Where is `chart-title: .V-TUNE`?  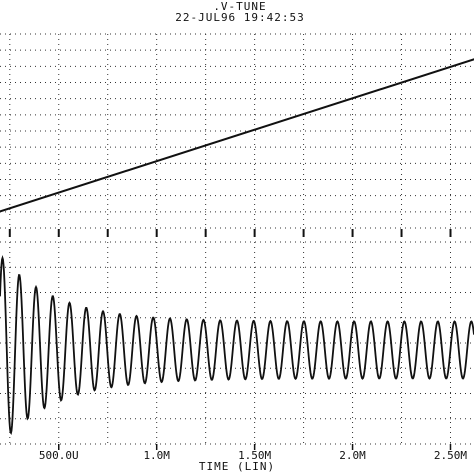 chart-title: .V-TUNE is located at coordinates (239, 6).